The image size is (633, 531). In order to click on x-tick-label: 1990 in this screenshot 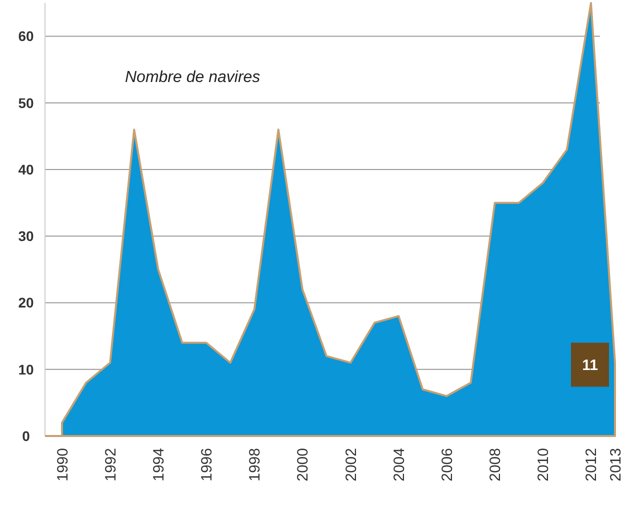, I will do `click(63, 465)`.